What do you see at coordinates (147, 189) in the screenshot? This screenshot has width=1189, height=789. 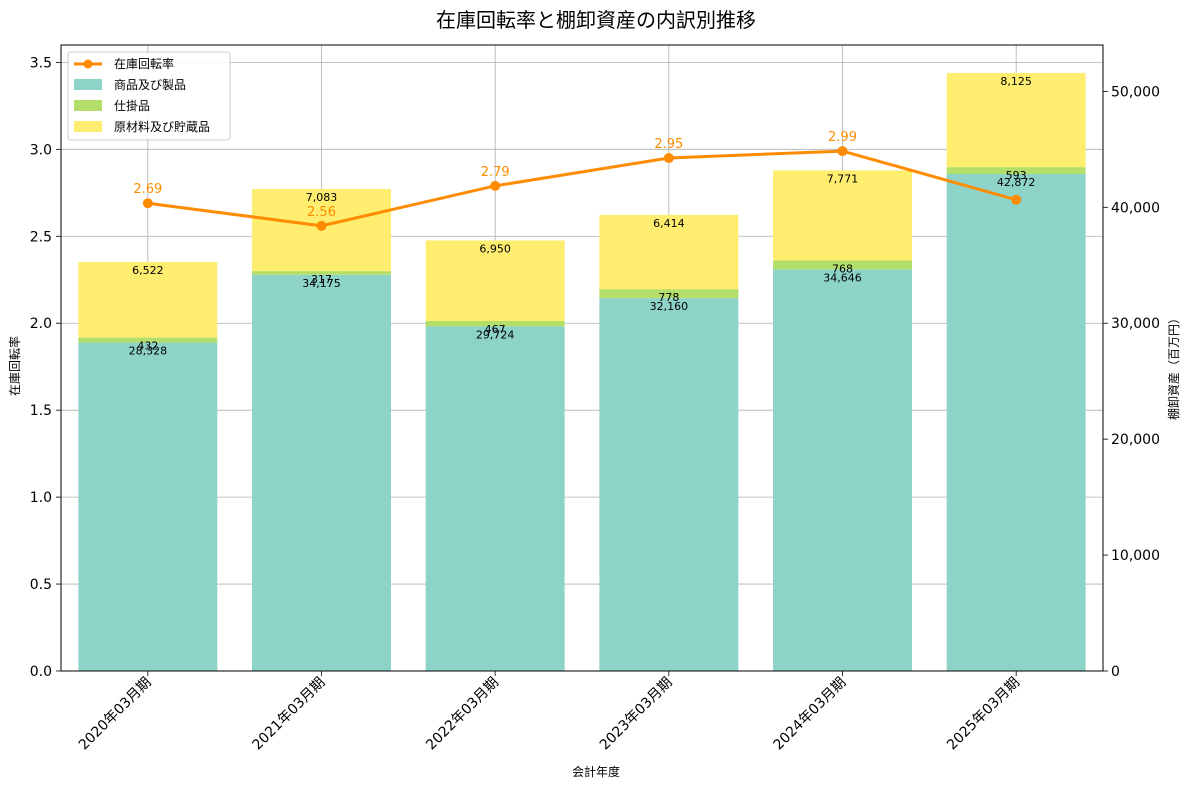 I see `turnover-point-label: 2.69` at bounding box center [147, 189].